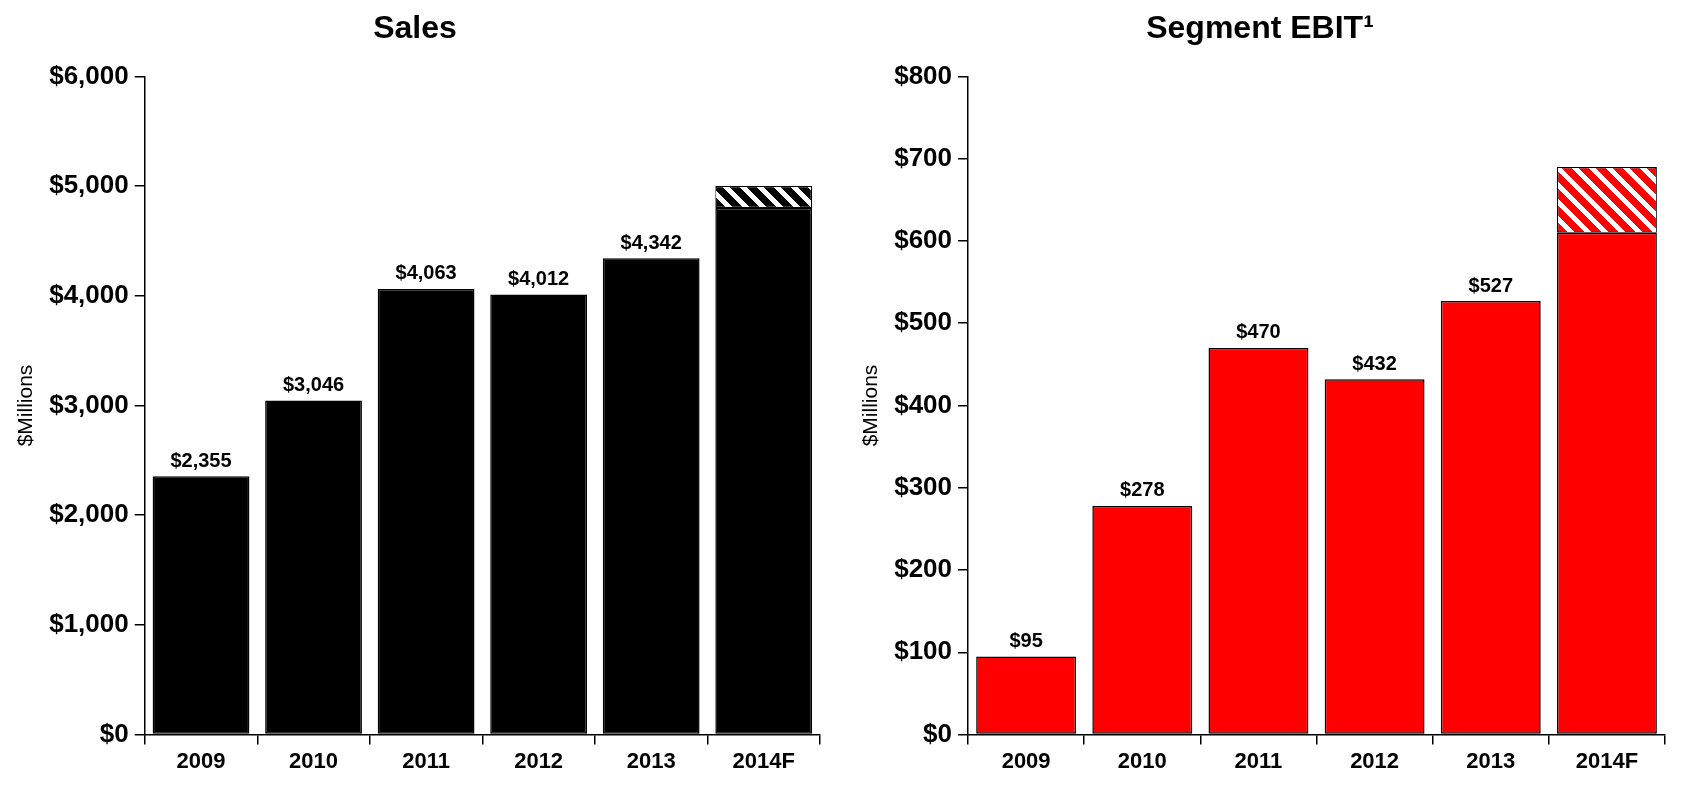 Image resolution: width=1691 pixels, height=789 pixels. What do you see at coordinates (923, 239) in the screenshot?
I see `y-tick-label: $600` at bounding box center [923, 239].